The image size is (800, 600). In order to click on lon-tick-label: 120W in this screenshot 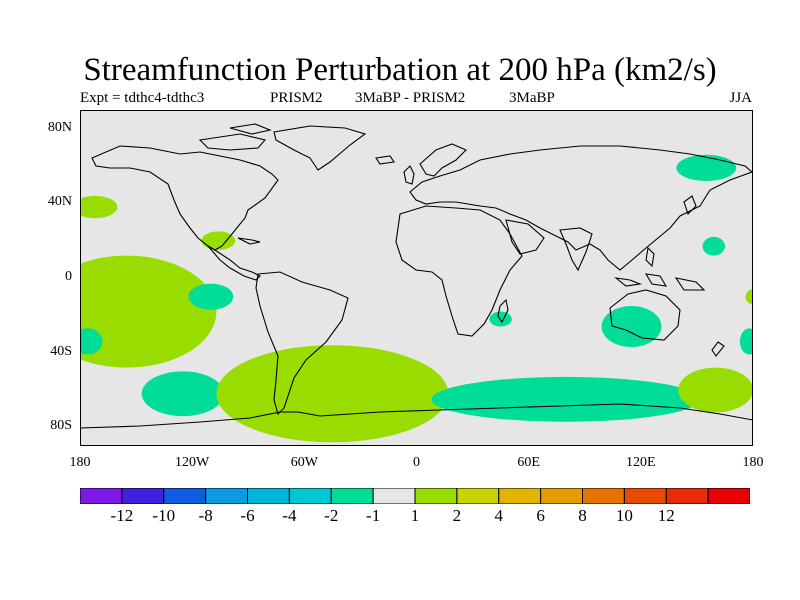, I will do `click(192, 462)`.